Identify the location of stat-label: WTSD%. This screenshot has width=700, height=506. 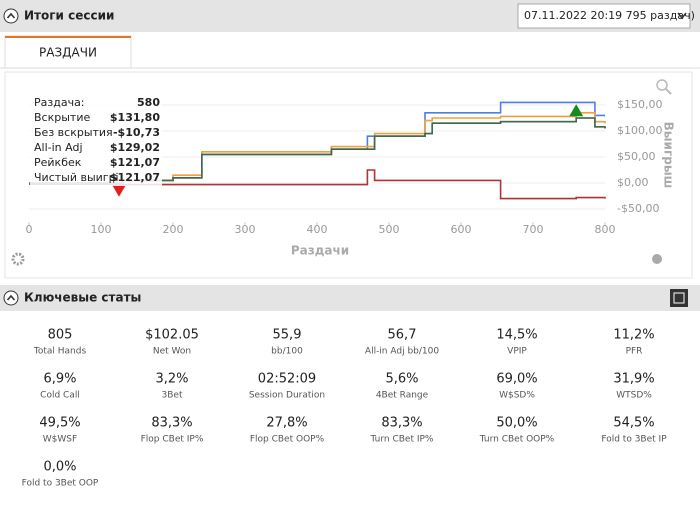
(634, 396).